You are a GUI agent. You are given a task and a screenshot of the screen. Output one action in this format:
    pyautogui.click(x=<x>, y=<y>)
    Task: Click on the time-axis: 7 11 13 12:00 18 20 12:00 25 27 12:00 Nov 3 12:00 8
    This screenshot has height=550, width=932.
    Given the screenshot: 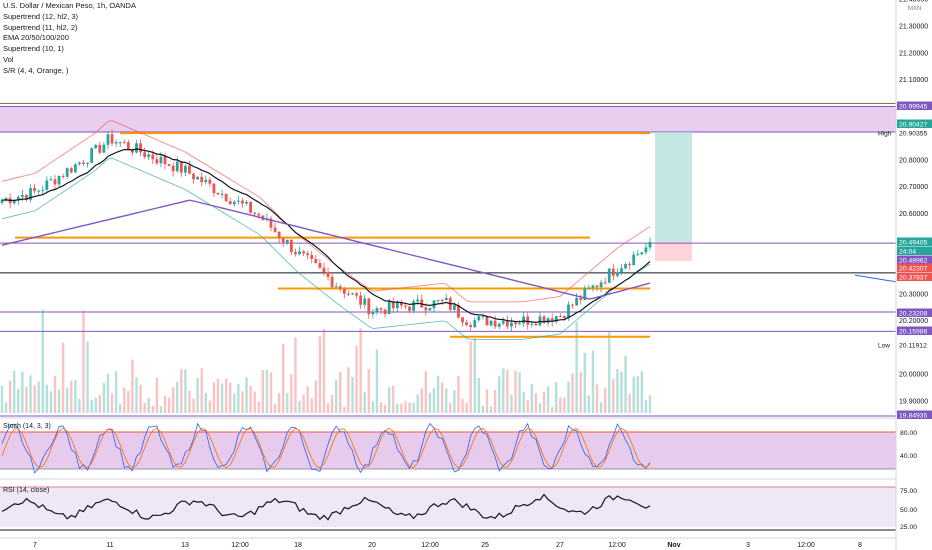 What is the action you would take?
    pyautogui.click(x=448, y=543)
    